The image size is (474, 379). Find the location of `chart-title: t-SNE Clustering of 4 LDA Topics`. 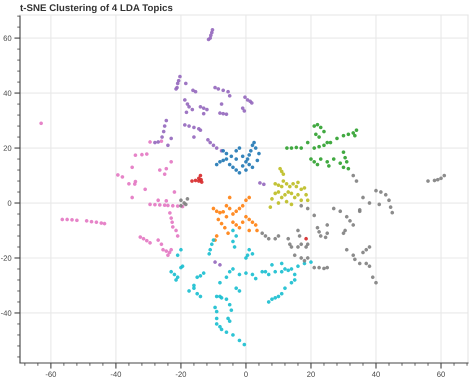

chart-title: t-SNE Clustering of 4 LDA Topics is located at coordinates (96, 9).